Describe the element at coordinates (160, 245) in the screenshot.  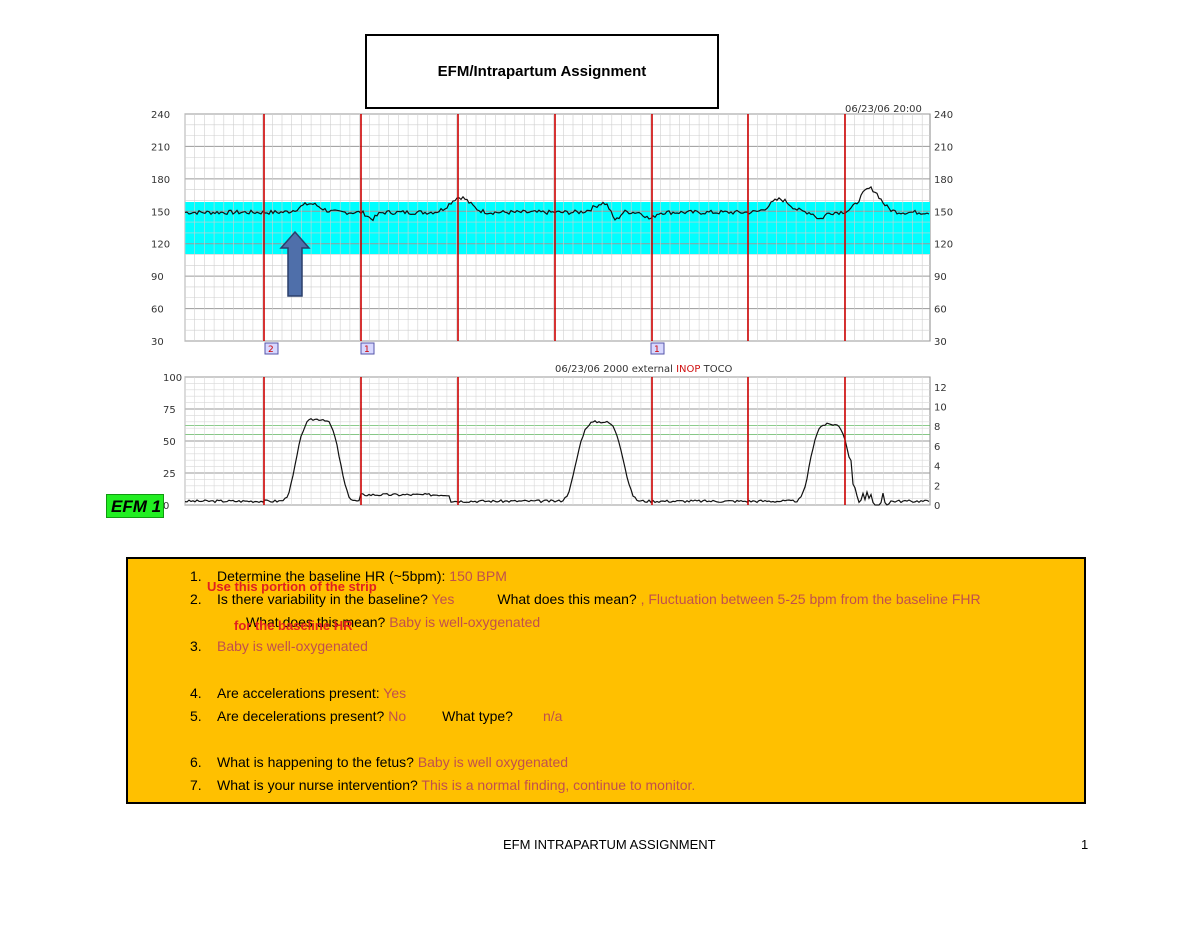
I see `fhr-left-tick-label: 120` at that location.